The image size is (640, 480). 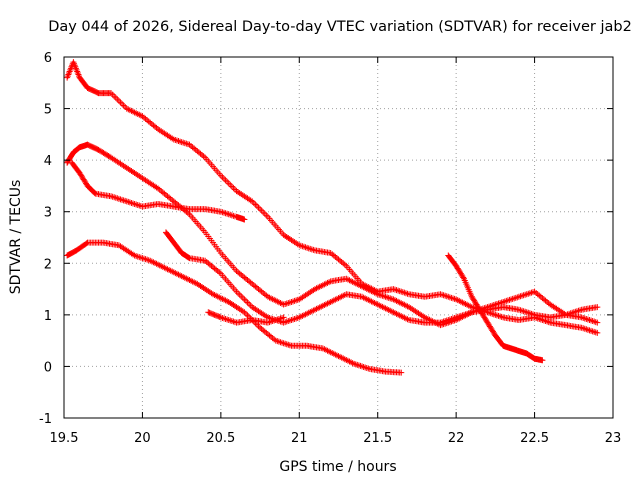 What do you see at coordinates (337, 467) in the screenshot?
I see `x-axis-label: GPS time / hours` at bounding box center [337, 467].